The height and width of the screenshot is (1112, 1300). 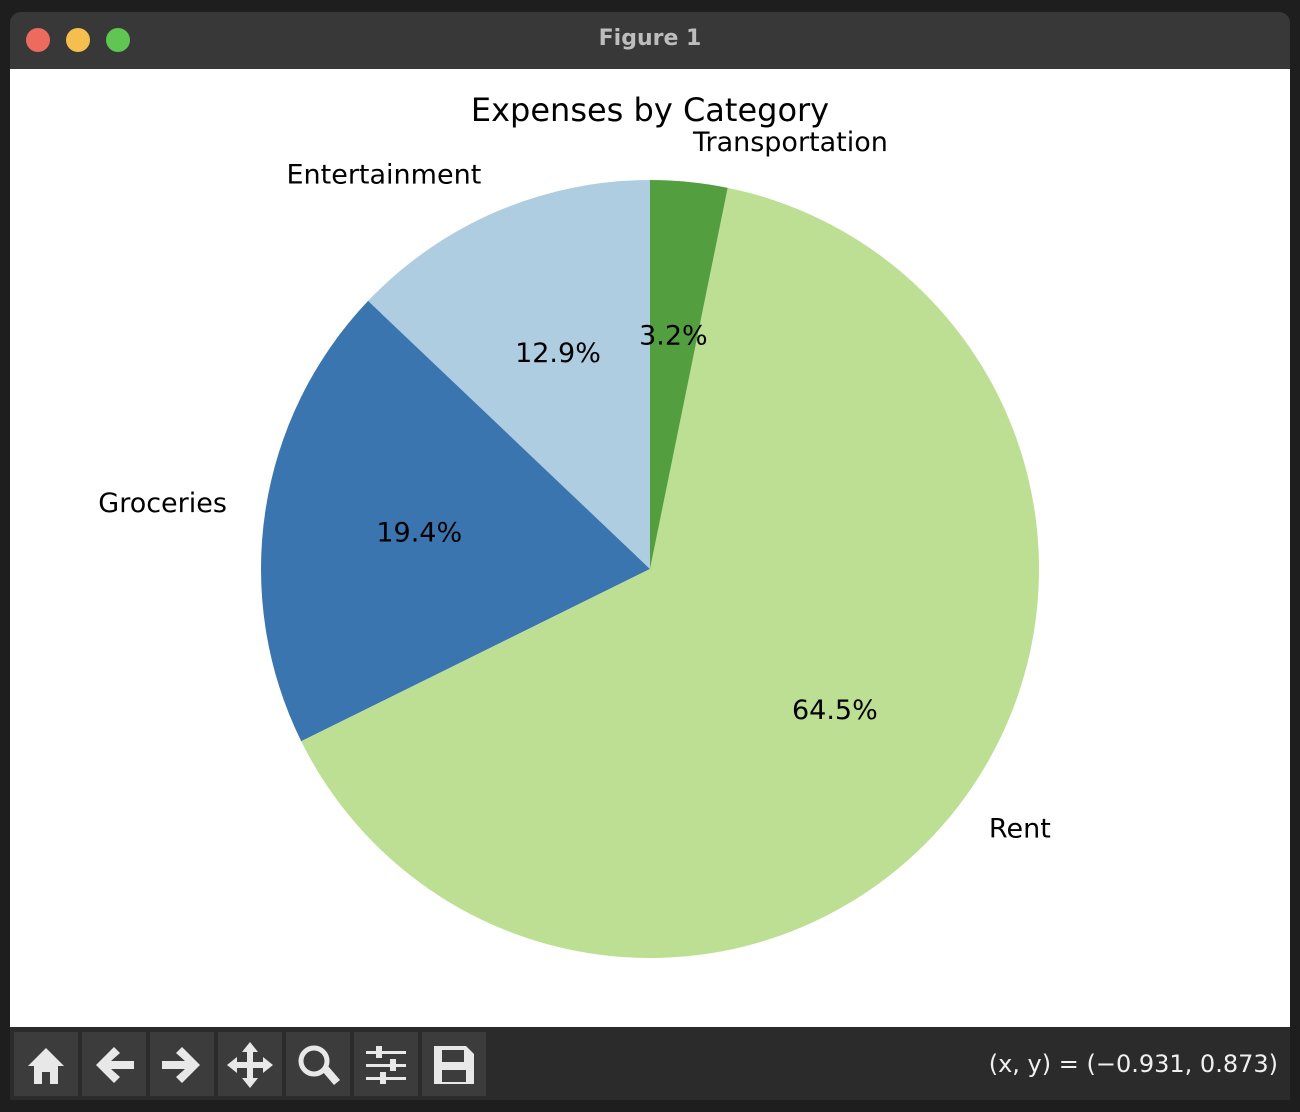 What do you see at coordinates (650, 59) in the screenshot?
I see `title-bar-base` at bounding box center [650, 59].